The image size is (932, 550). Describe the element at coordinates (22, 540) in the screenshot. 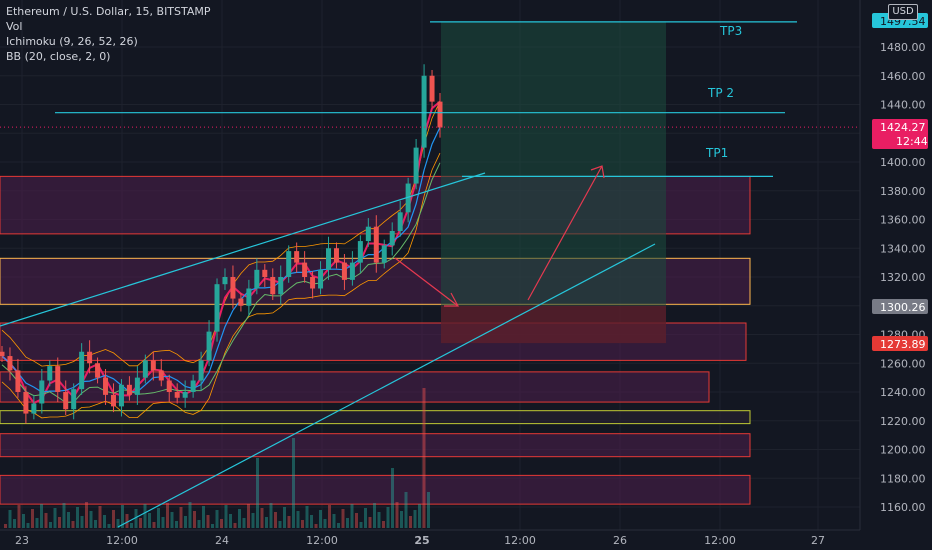

I see `time-tick-label: 23` at that location.